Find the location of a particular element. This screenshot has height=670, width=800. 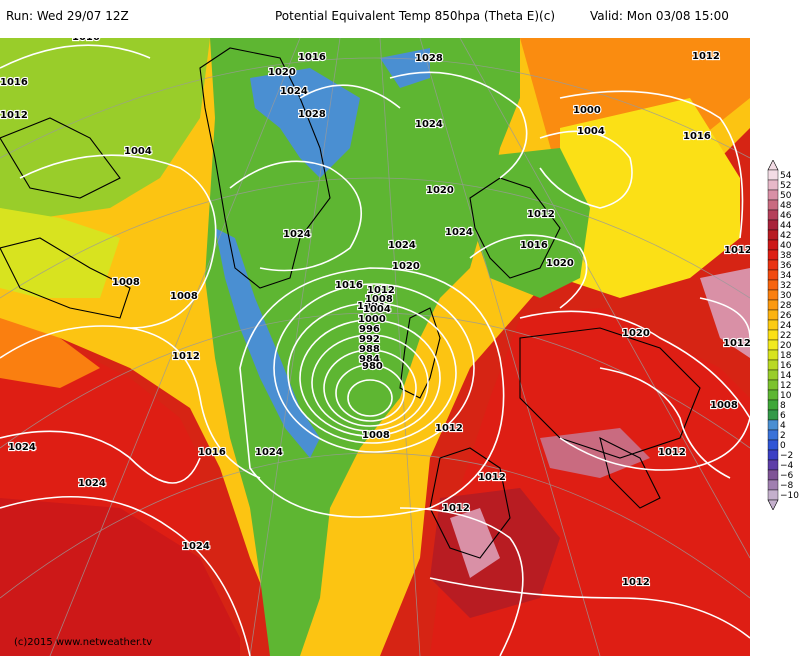

field-green-scandinavia is located at coordinates (530, 223).